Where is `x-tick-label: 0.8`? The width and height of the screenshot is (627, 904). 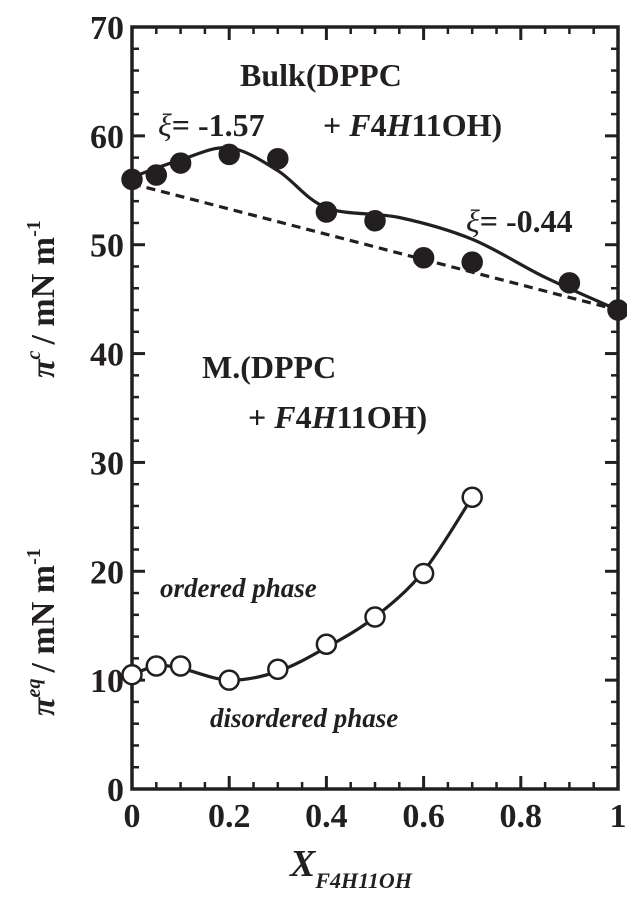 x-tick-label: 0.8 is located at coordinates (521, 816).